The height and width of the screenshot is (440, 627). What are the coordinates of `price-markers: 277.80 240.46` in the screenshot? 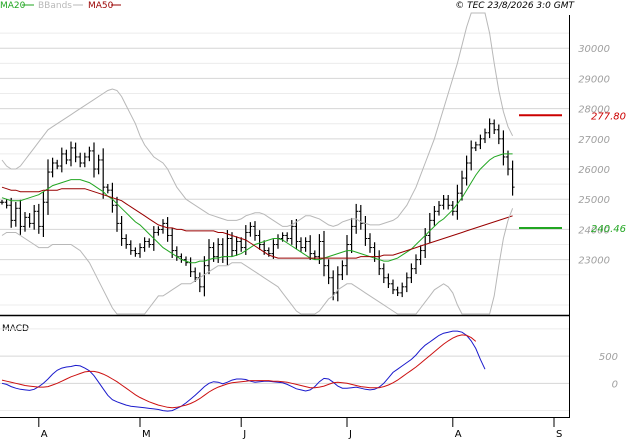 It's located at (572, 173).